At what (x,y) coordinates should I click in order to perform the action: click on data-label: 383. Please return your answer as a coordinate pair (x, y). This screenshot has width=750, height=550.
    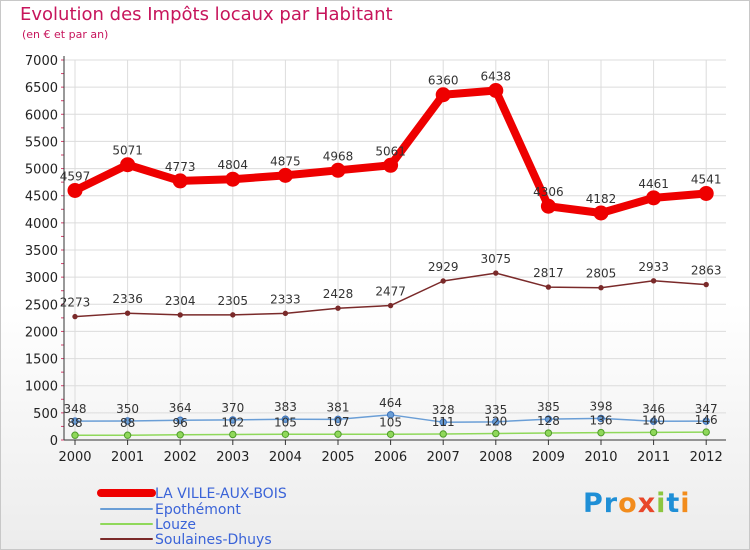
    Looking at the image, I should click on (285, 407).